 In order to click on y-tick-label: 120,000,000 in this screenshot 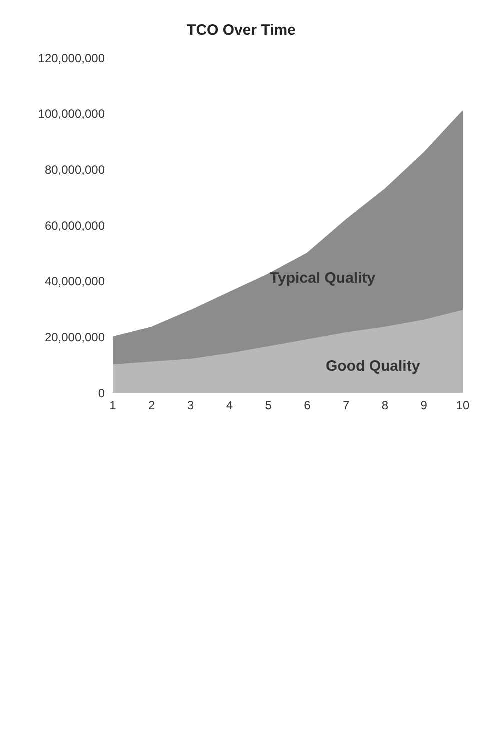, I will do `click(72, 58)`.